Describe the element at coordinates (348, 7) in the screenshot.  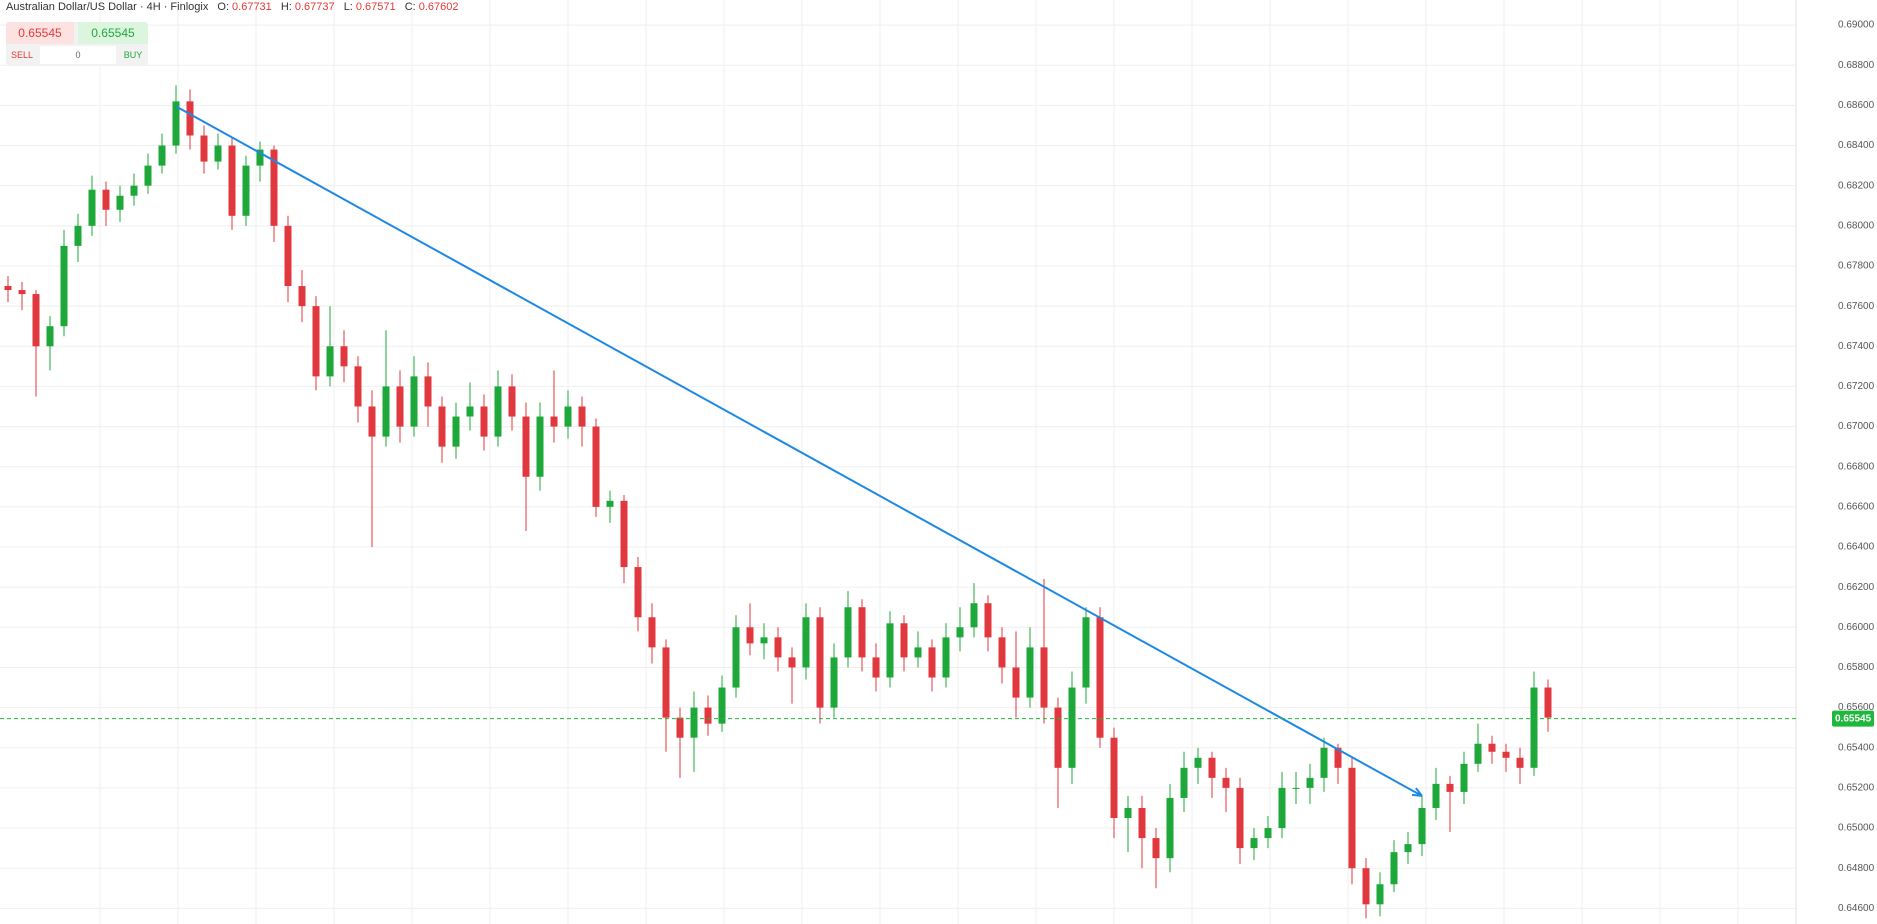
I see `low-label: L:` at that location.